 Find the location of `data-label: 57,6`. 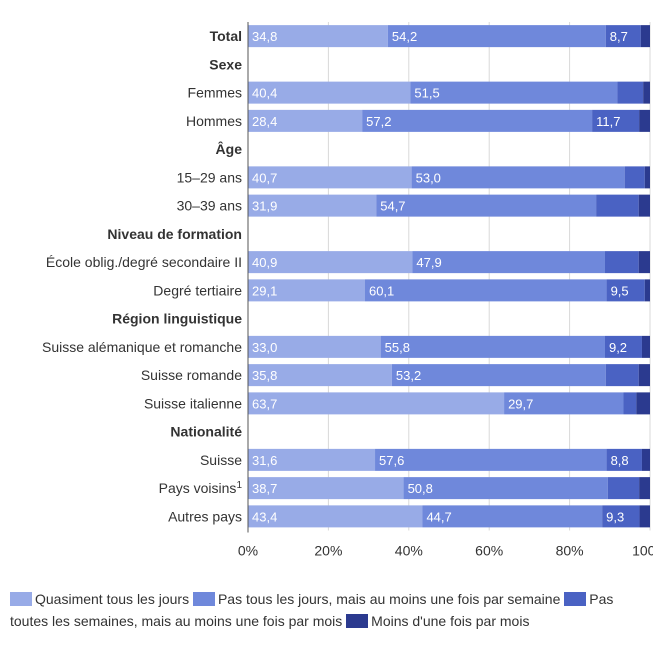

data-label: 57,6 is located at coordinates (391, 460).